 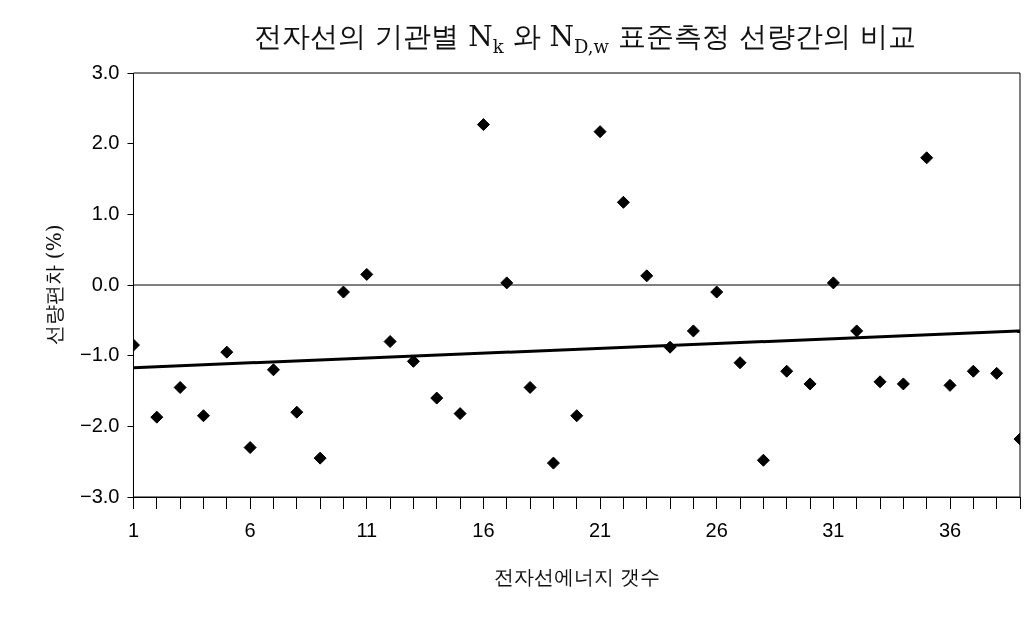 I want to click on x-tick-label: 31, so click(x=833, y=529).